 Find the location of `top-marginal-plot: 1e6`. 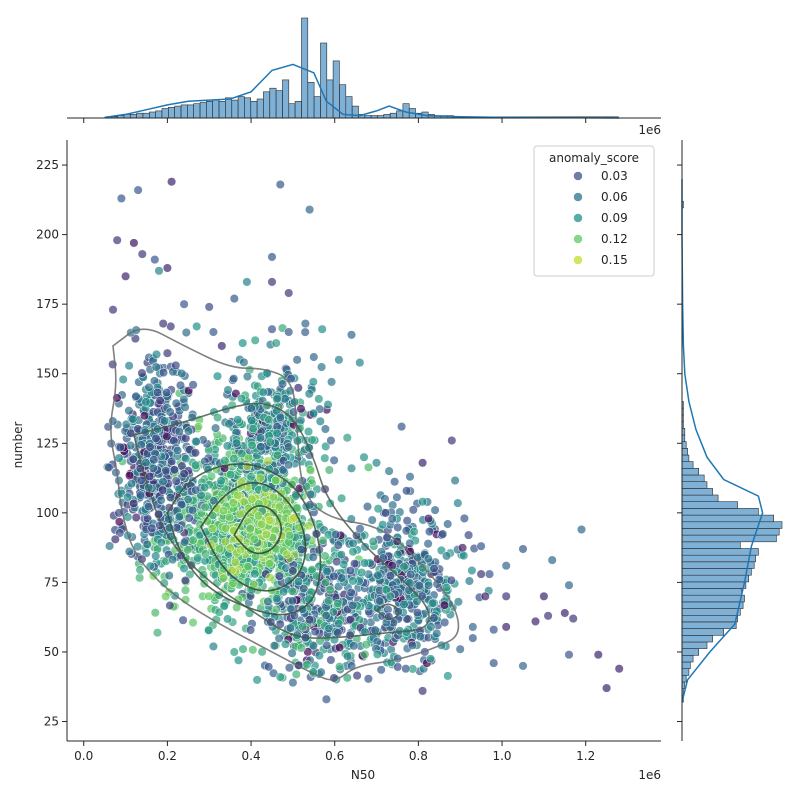

top-marginal-plot: 1e6 is located at coordinates (364, 77).